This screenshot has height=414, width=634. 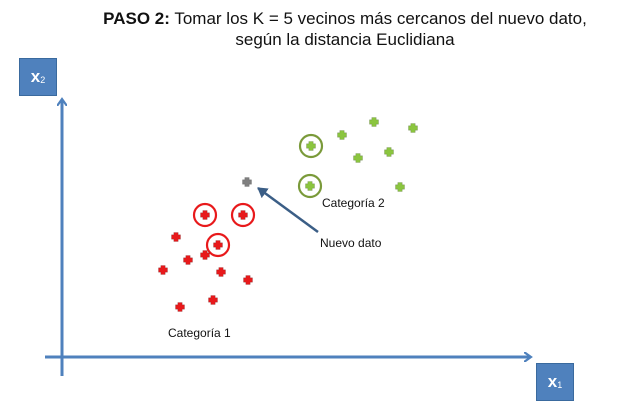 What do you see at coordinates (351, 243) in the screenshot?
I see `new-point-label: Nuevo dato` at bounding box center [351, 243].